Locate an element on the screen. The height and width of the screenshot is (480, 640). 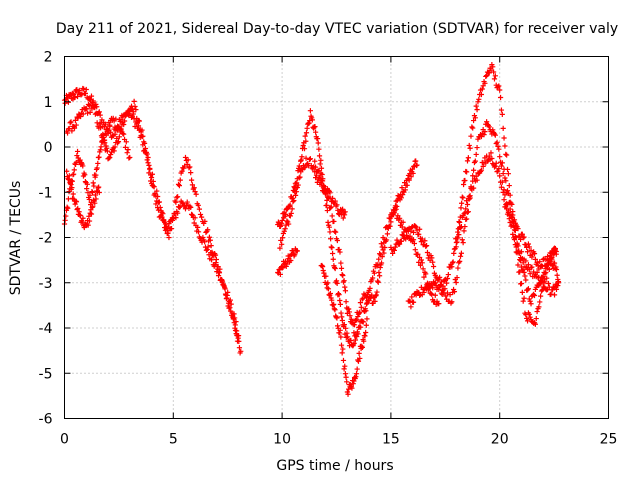
y-tick-label: -5 is located at coordinates (46, 374).